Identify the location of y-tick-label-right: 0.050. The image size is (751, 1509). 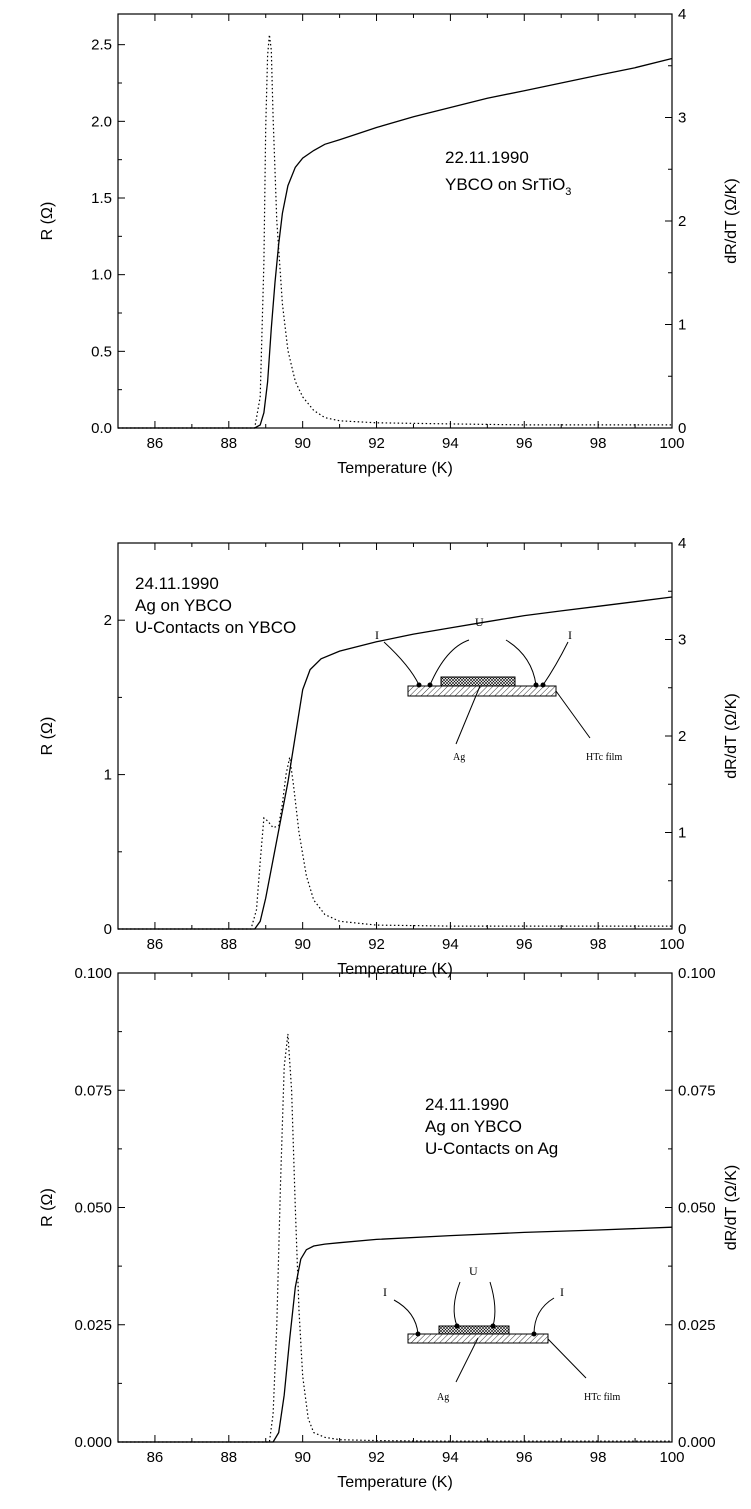
(697, 1208).